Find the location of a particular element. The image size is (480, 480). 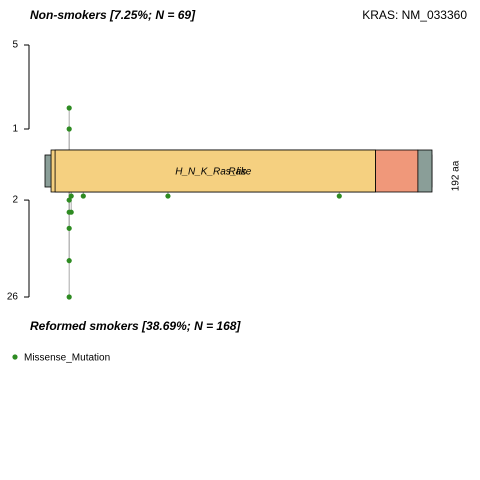

y-tick-label: 5 is located at coordinates (15, 45).